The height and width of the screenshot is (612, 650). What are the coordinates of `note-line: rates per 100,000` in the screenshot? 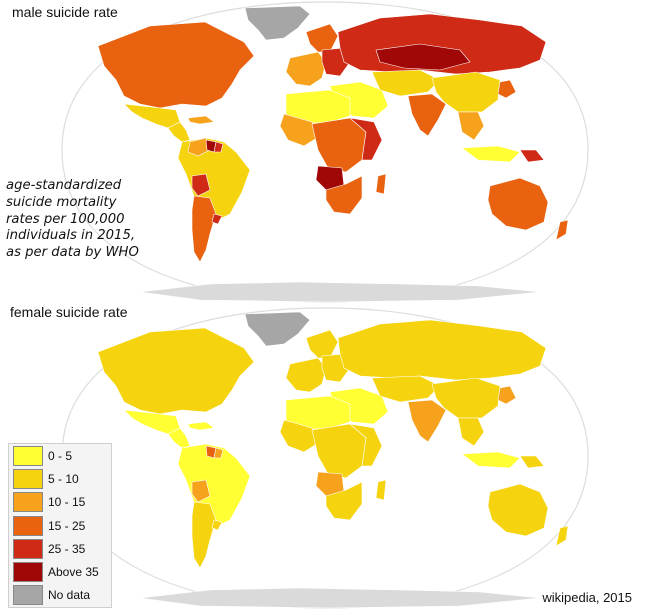 It's located at (65, 219).